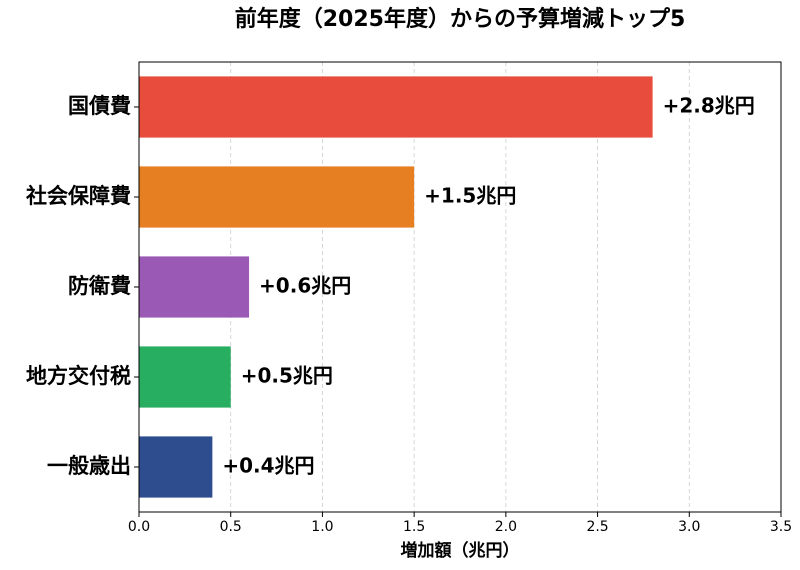  Describe the element at coordinates (305, 286) in the screenshot. I see `value-label: +0.6兆円` at that location.